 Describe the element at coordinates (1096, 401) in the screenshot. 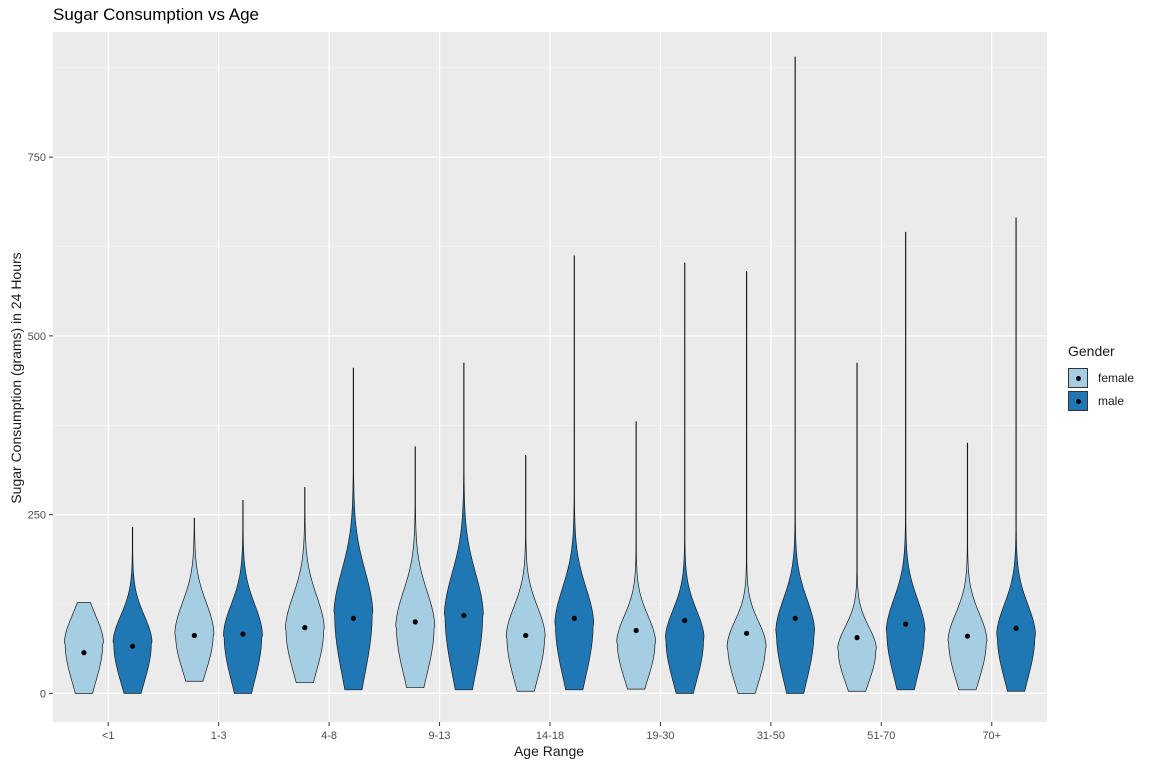

I see `legend-item-male: male` at that location.